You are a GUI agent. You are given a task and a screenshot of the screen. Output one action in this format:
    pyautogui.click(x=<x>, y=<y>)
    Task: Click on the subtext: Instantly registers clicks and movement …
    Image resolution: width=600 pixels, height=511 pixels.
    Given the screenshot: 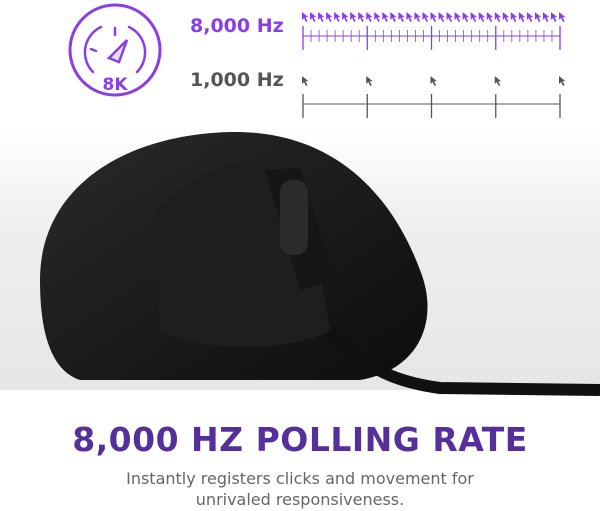 What is the action you would take?
    pyautogui.click(x=300, y=489)
    